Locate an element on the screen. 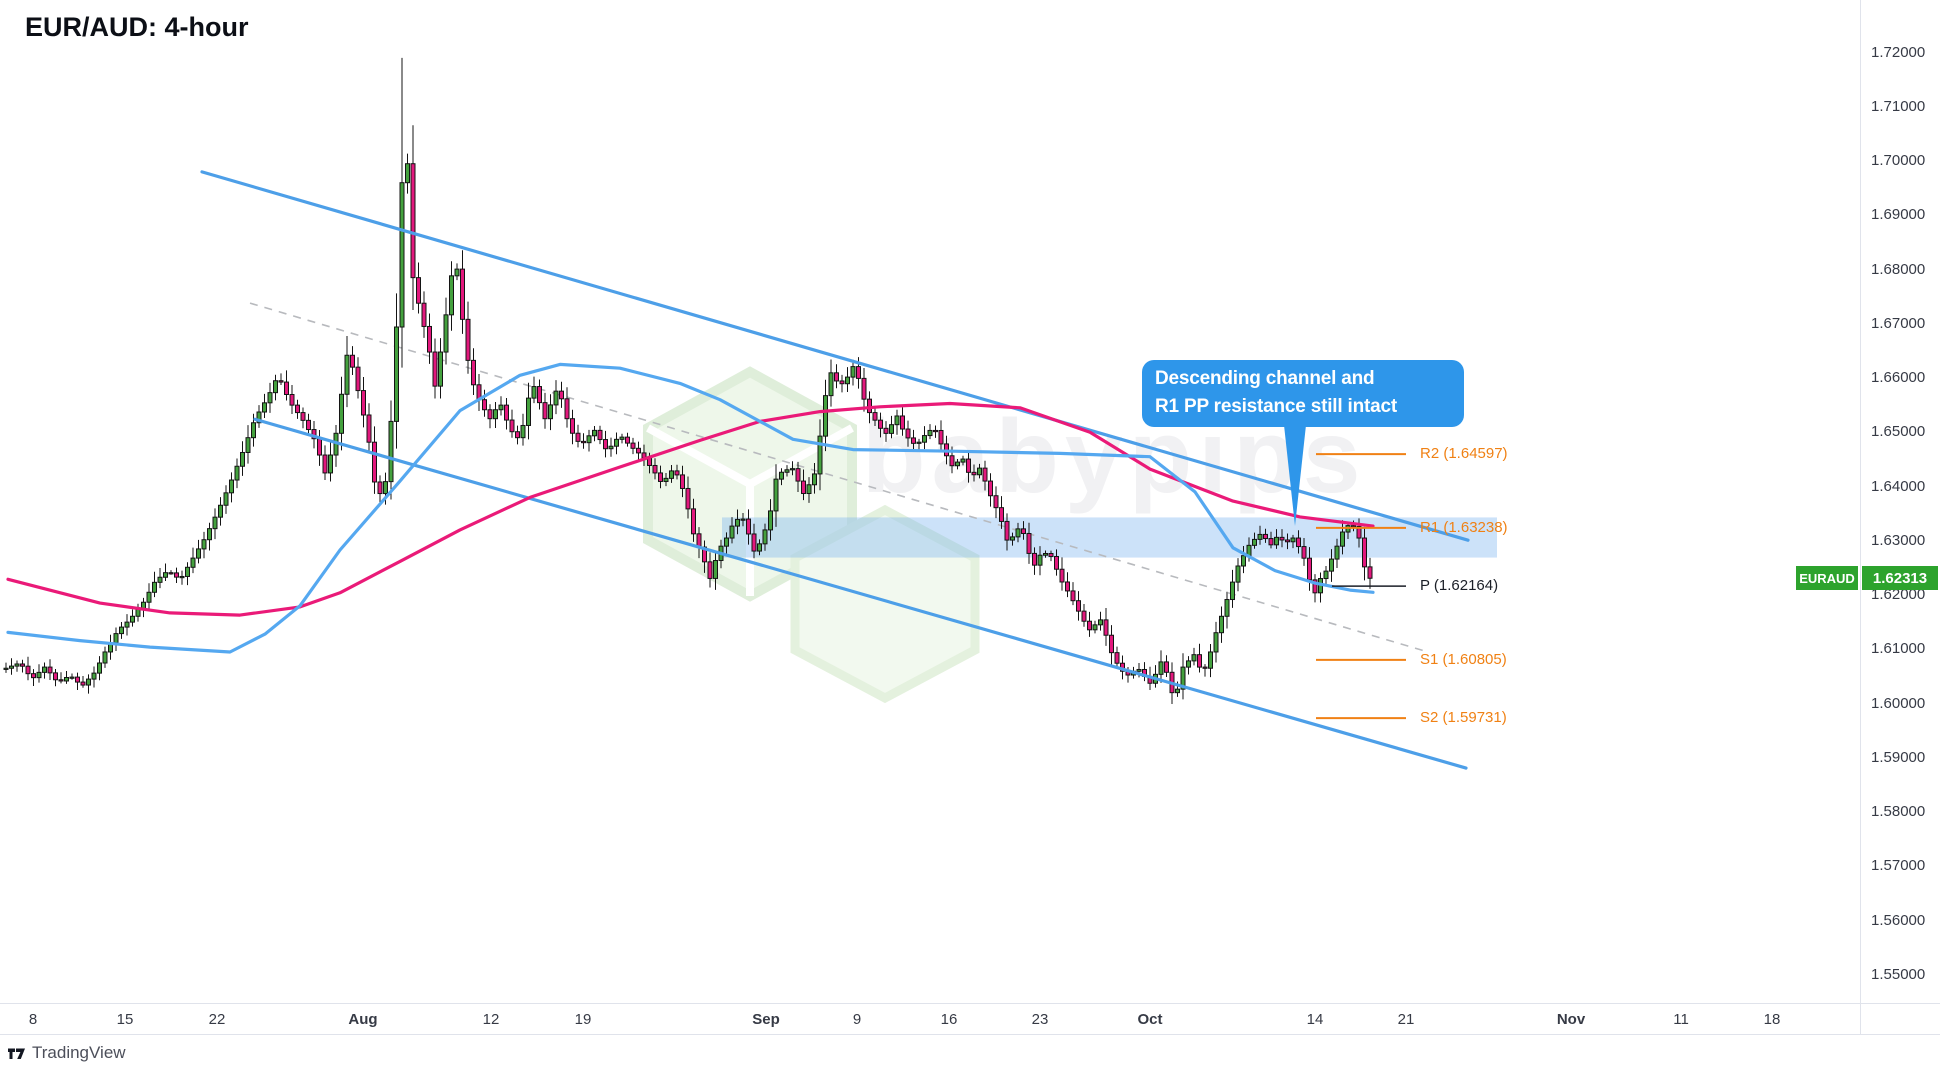 The image size is (1940, 1071). tradingview-brand-text: TradingView is located at coordinates (79, 1052).